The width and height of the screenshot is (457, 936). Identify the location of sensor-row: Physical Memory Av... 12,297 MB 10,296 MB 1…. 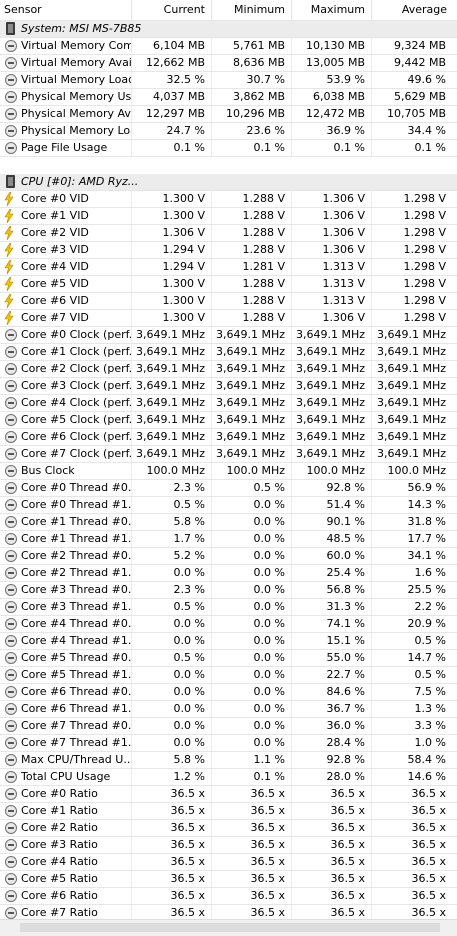
(228, 114).